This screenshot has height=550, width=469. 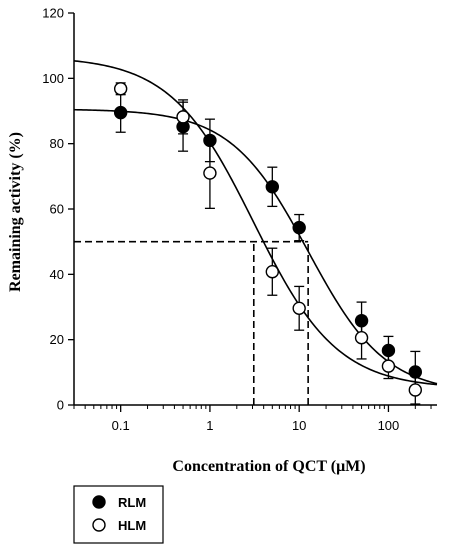 I want to click on y-tick-label: 100, so click(x=53, y=78).